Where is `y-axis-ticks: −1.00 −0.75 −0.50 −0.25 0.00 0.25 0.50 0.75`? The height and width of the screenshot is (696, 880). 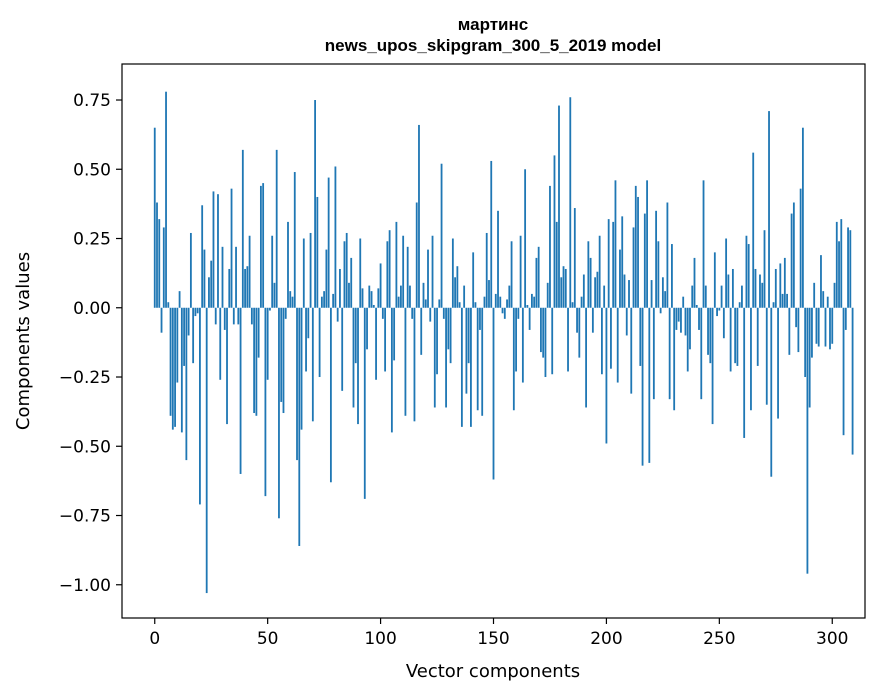
y-axis-ticks: −1.00 −0.75 −0.50 −0.25 0.00 0.25 0.50 0.75 is located at coordinates (90, 343).